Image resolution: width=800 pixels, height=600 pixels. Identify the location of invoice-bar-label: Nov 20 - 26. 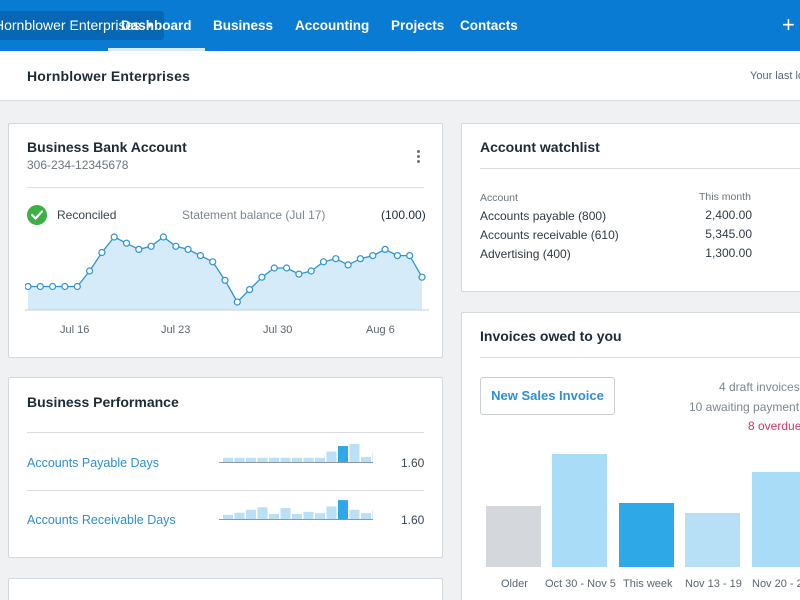
(776, 584).